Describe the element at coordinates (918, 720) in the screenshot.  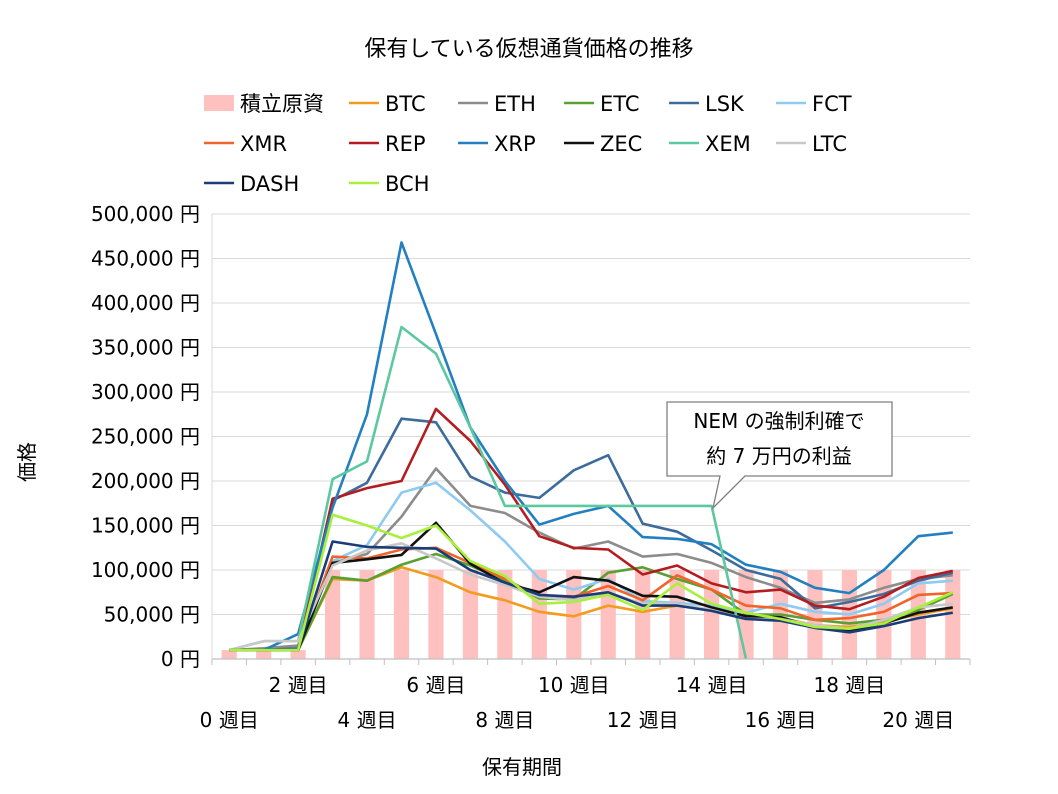
I see `x-tick-label: 20 週目` at that location.